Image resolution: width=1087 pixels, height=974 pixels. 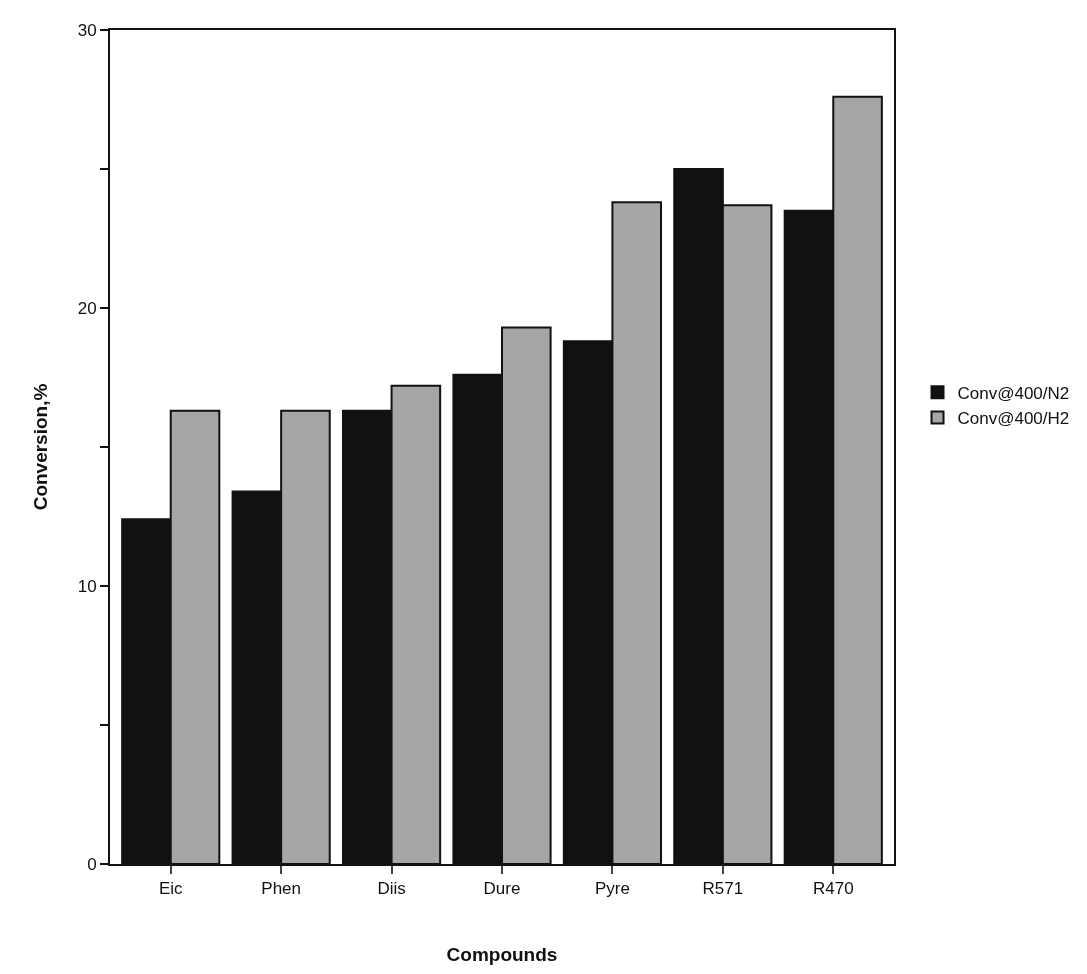 I want to click on y-axis-title: Conversion,%, so click(x=41, y=447).